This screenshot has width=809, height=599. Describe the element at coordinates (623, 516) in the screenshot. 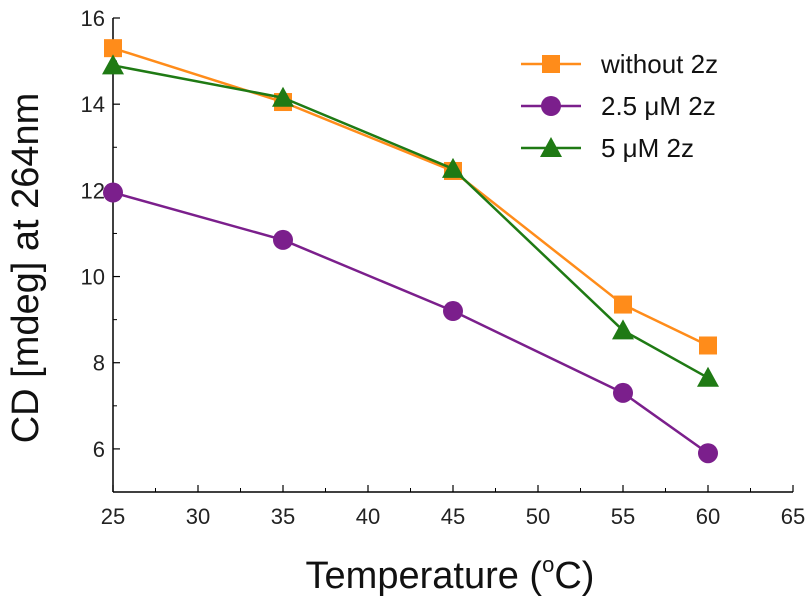

I see `x-tick-label: 55` at that location.